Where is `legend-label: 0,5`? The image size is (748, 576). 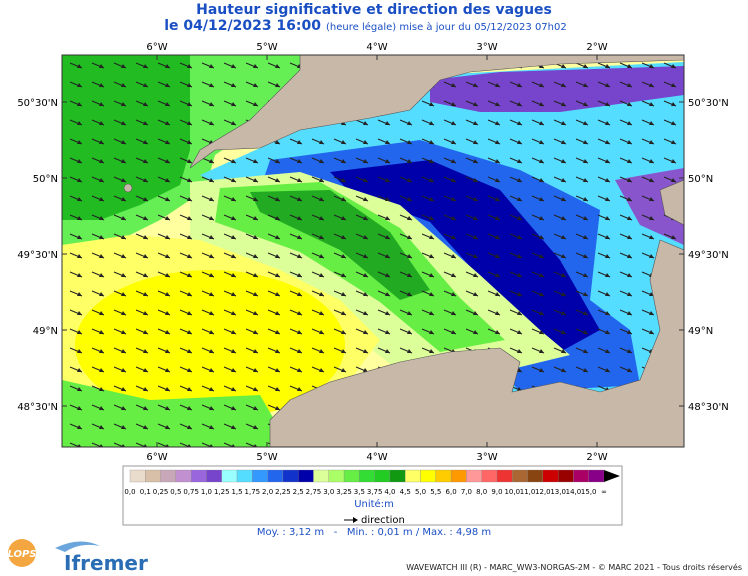 legend-label: 0,5 is located at coordinates (175, 492).